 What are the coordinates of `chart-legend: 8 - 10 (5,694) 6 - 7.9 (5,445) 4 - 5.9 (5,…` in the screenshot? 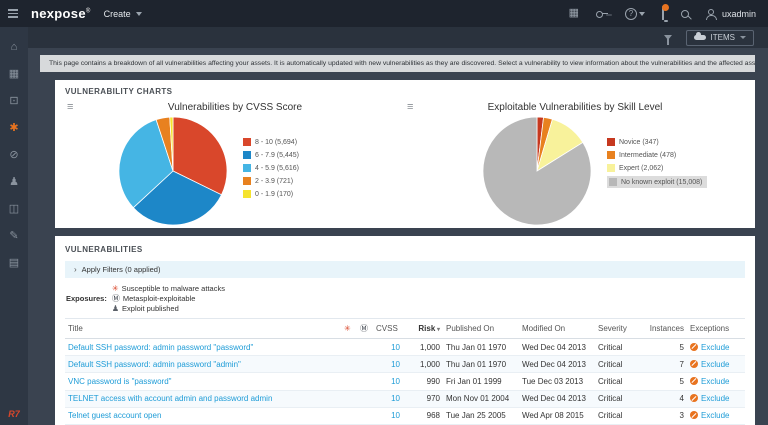 It's located at (273, 169).